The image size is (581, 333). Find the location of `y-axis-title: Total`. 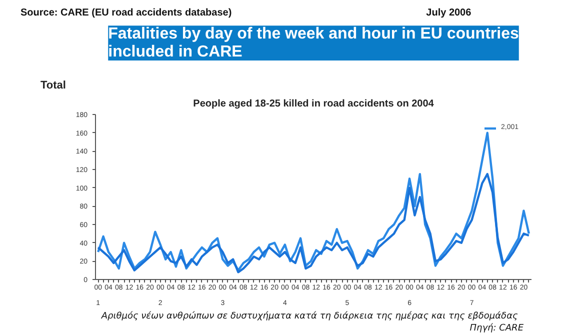

y-axis-title: Total is located at coordinates (53, 86).